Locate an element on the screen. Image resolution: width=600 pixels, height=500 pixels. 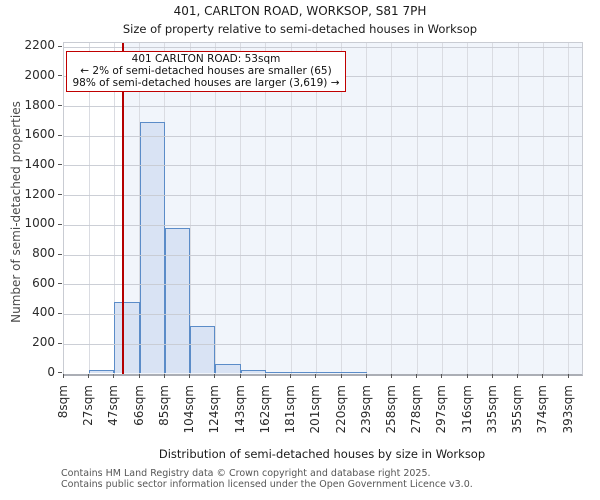
y-tick-label: 2200 is located at coordinates (39, 45).